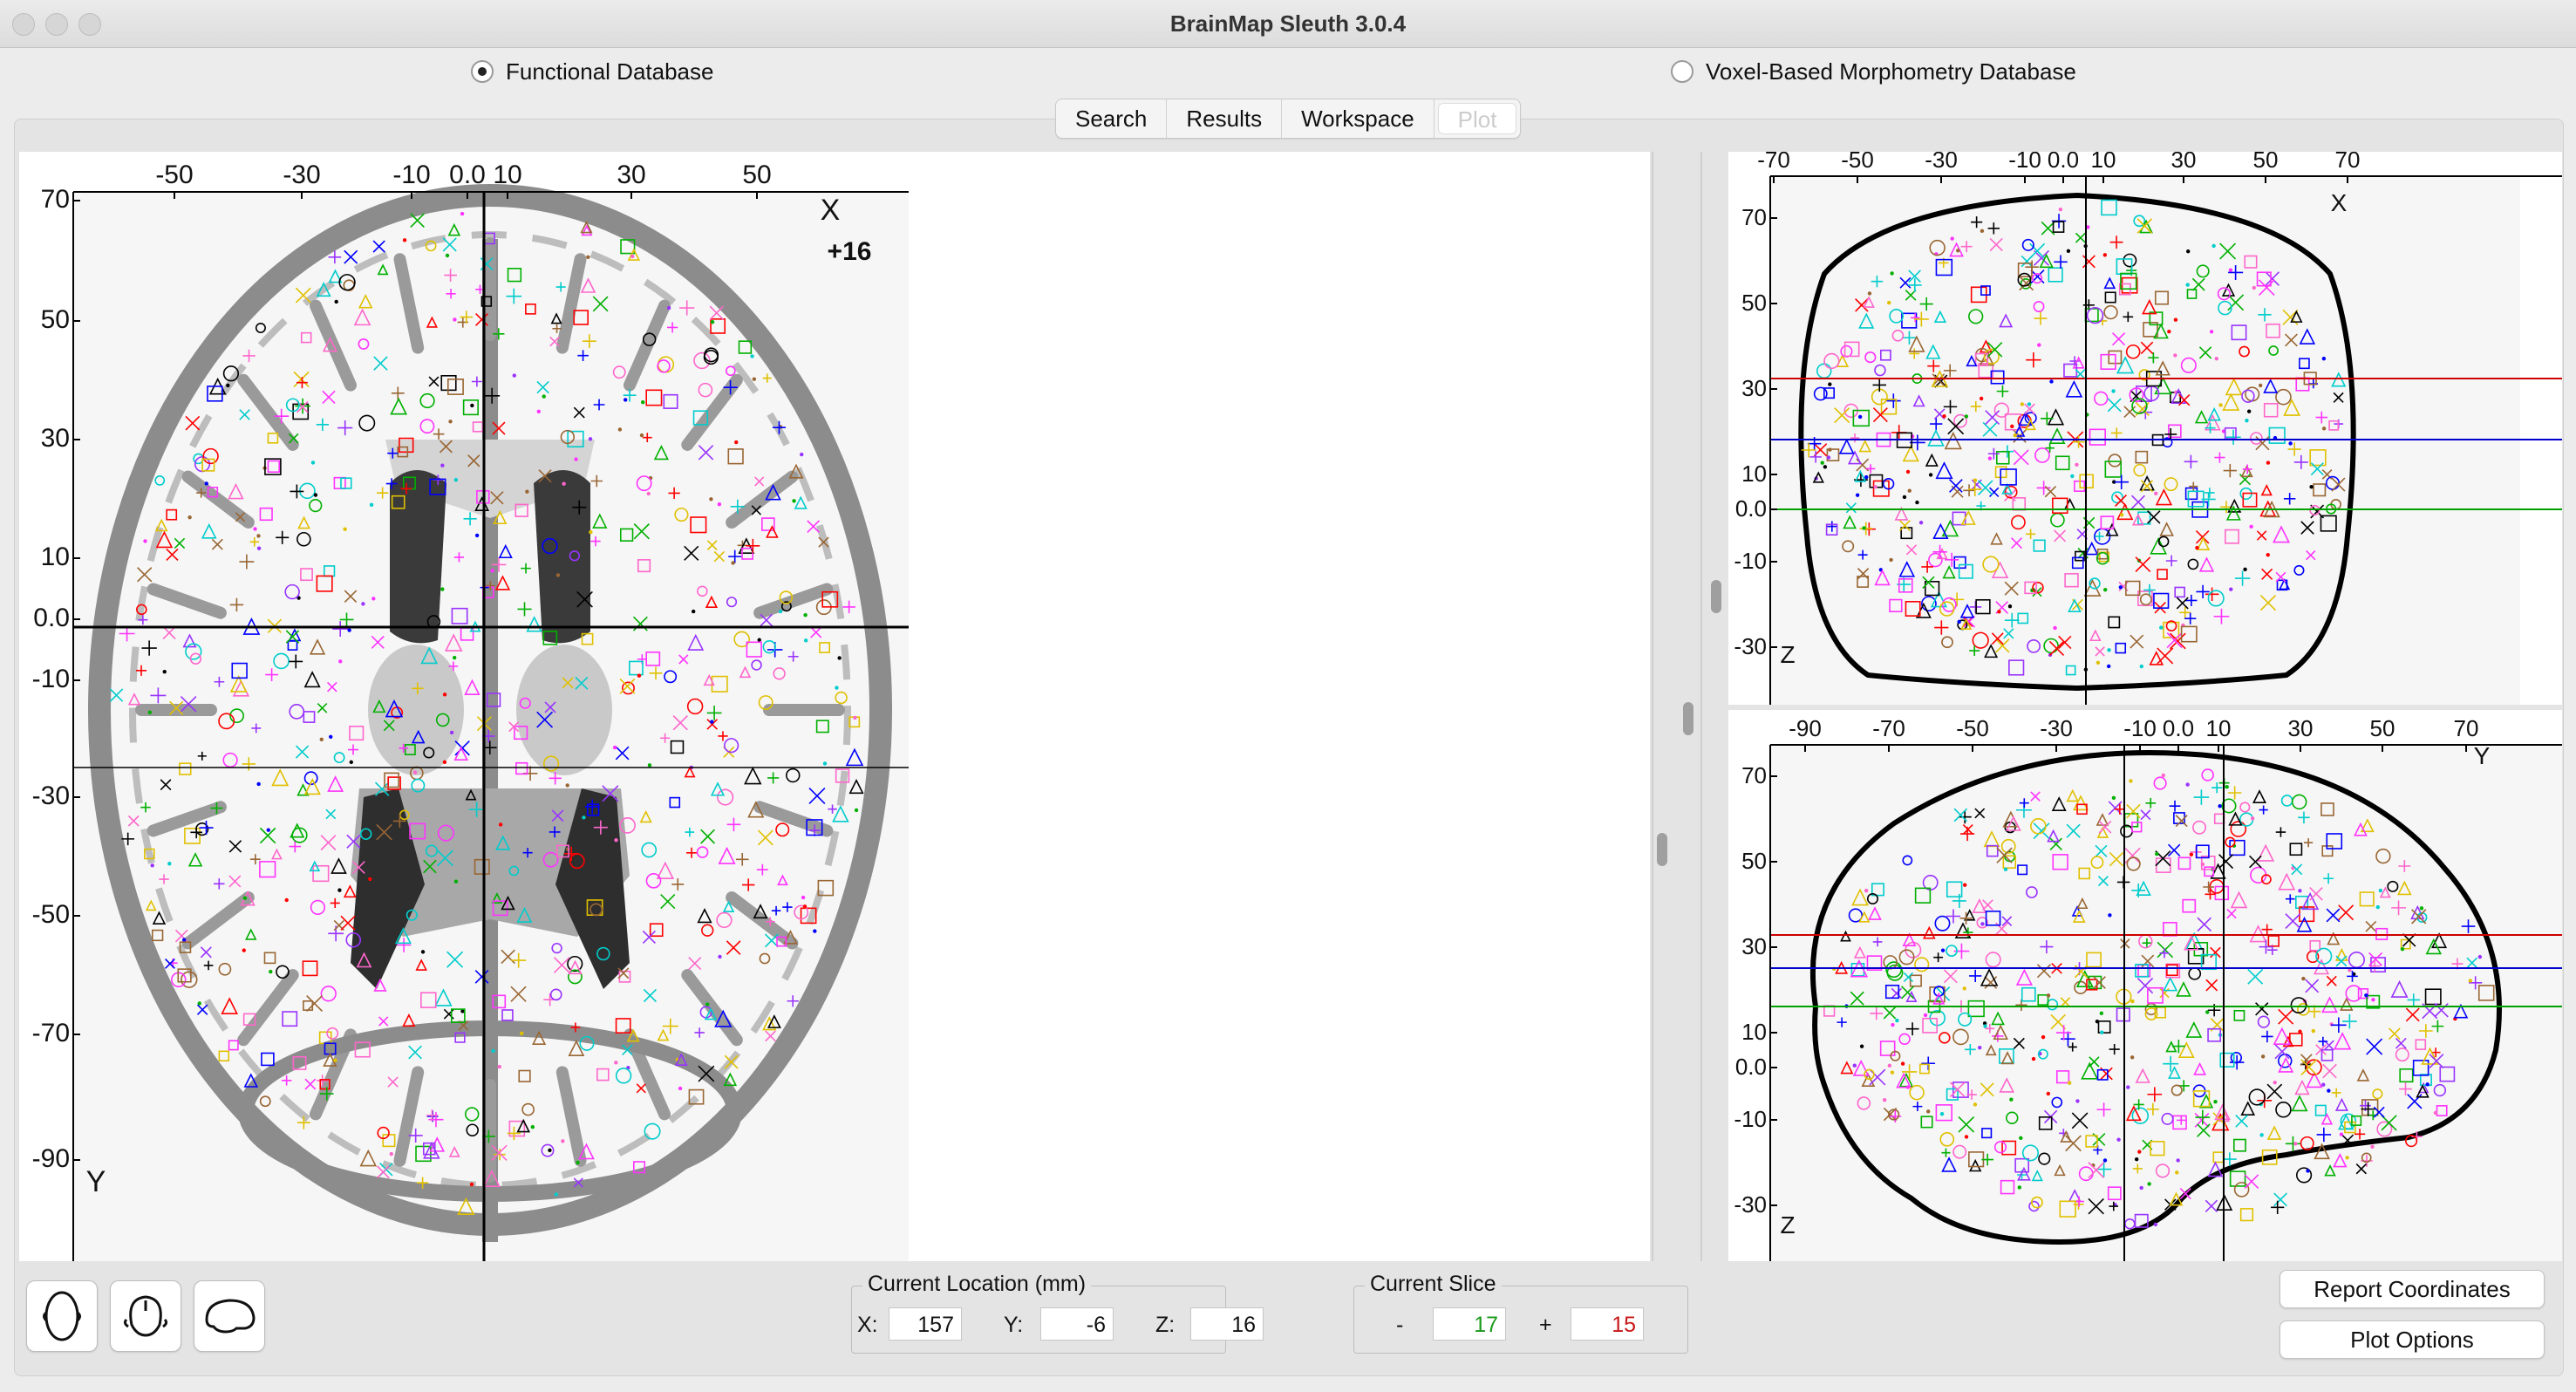  Describe the element at coordinates (51, 1033) in the screenshot. I see `y-tick-label: -70` at that location.